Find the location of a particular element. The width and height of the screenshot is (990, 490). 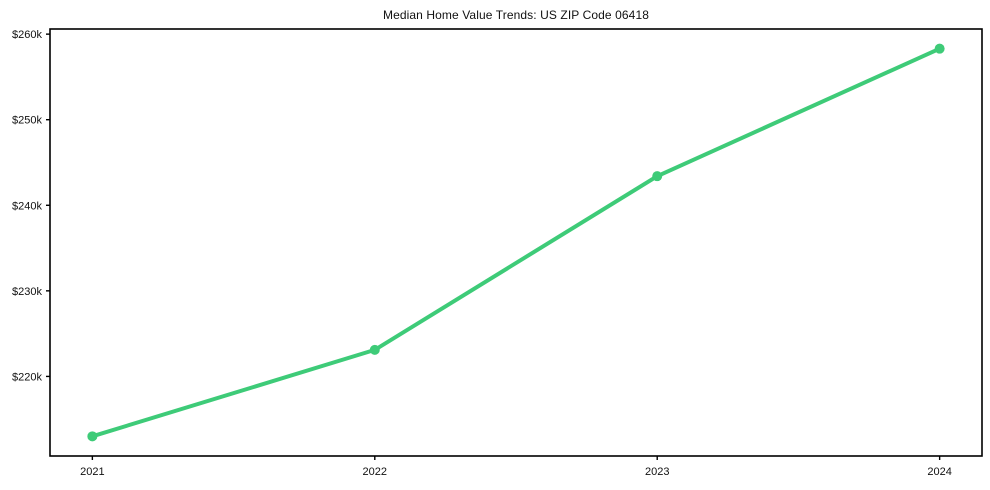

y-tick-label: $260k is located at coordinates (27, 35).